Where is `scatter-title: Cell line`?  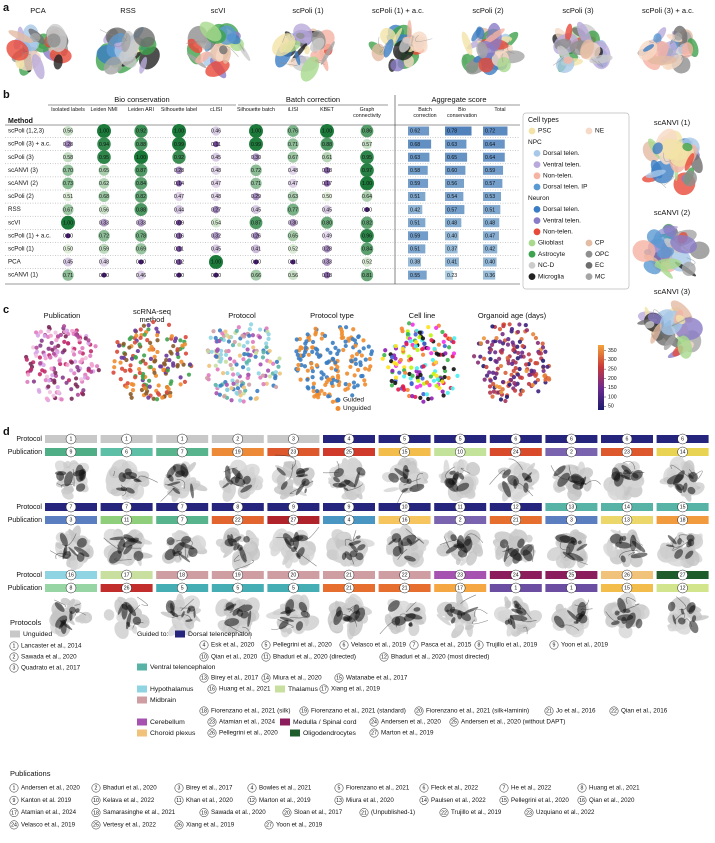
scatter-title: Cell line is located at coordinates (422, 315).